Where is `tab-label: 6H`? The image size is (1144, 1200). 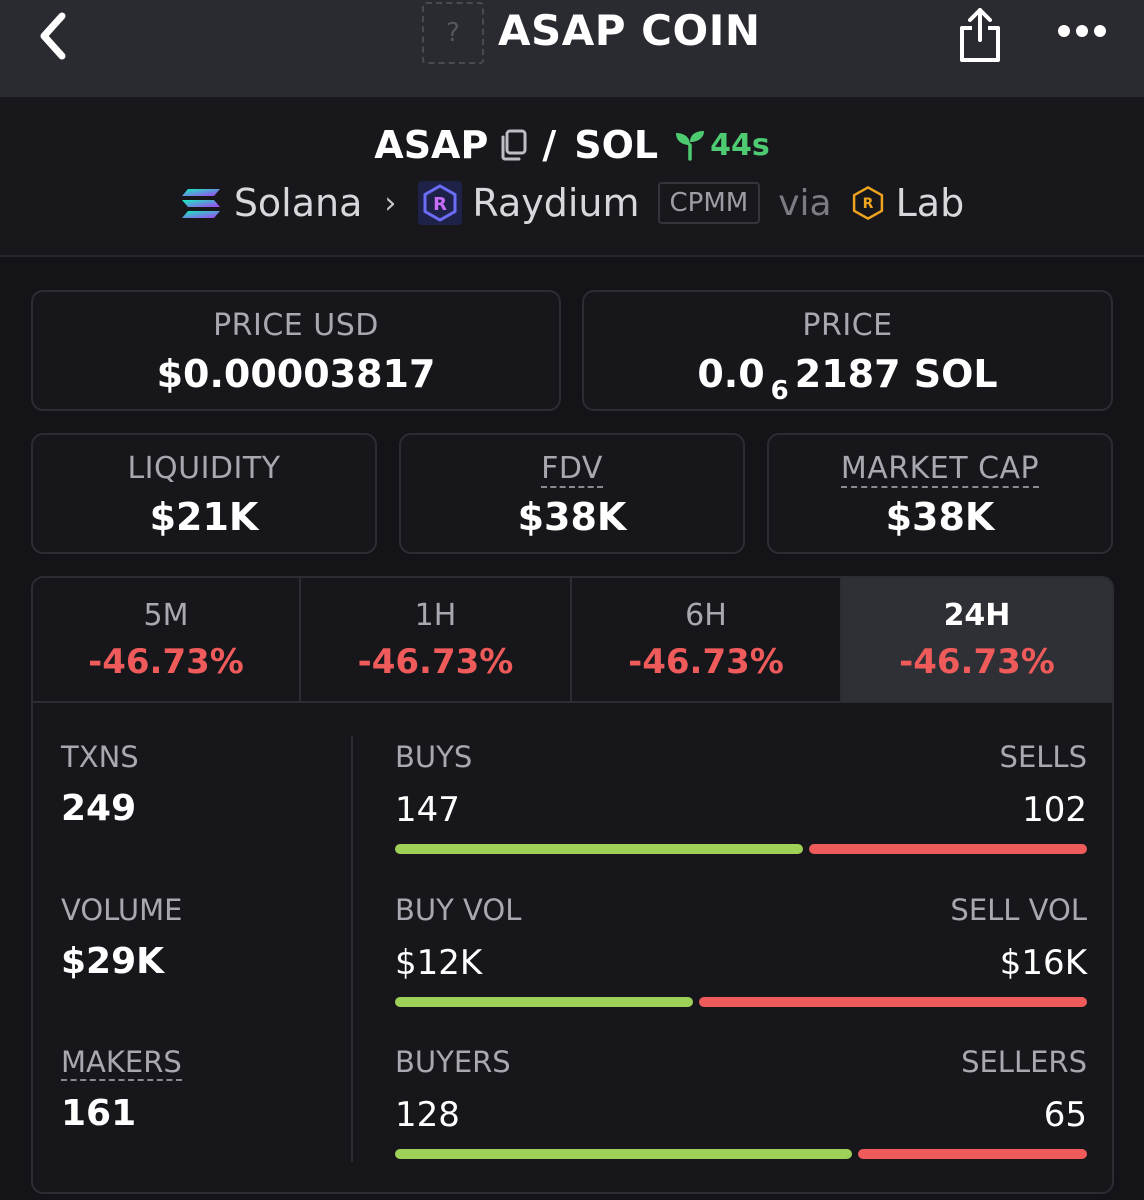 tab-label: 6H is located at coordinates (706, 615).